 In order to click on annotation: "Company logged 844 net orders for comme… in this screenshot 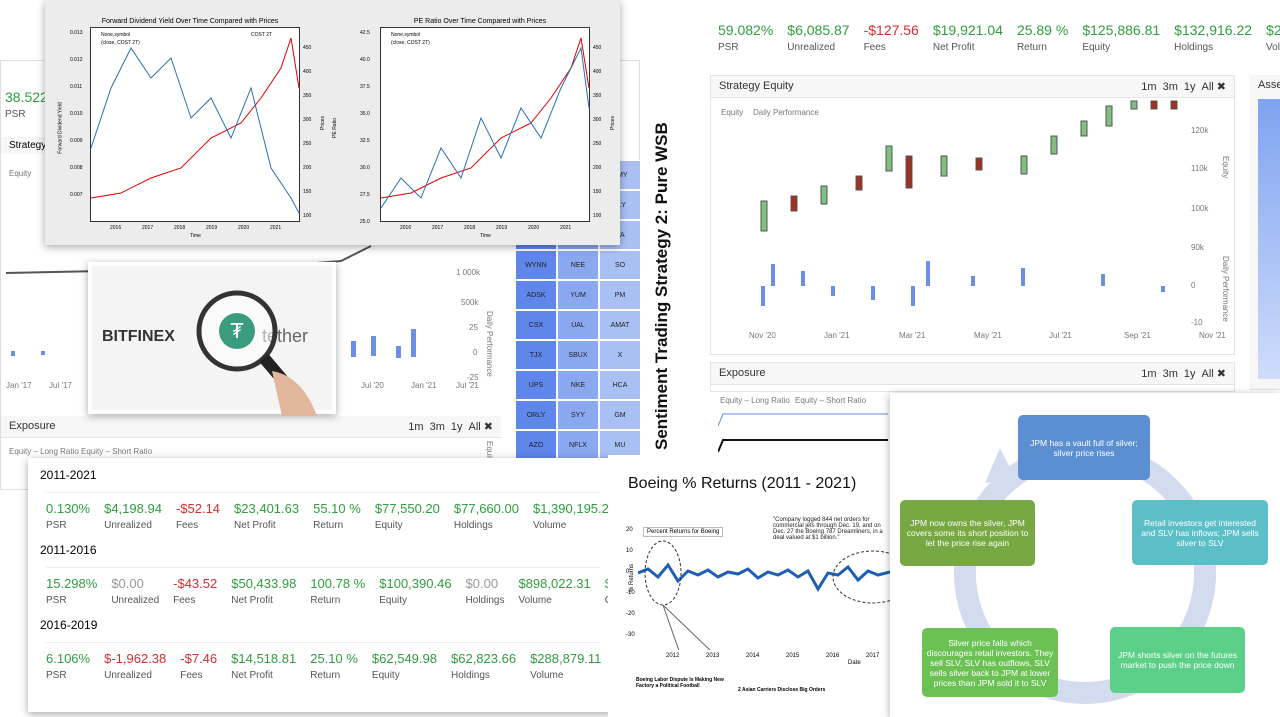, I will do `click(828, 529)`.